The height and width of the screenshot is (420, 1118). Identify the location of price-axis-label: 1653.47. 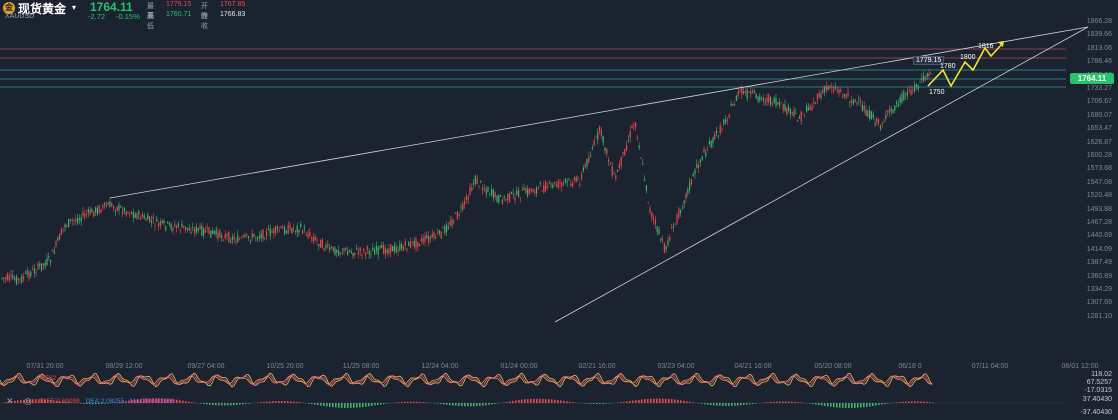
(1099, 129).